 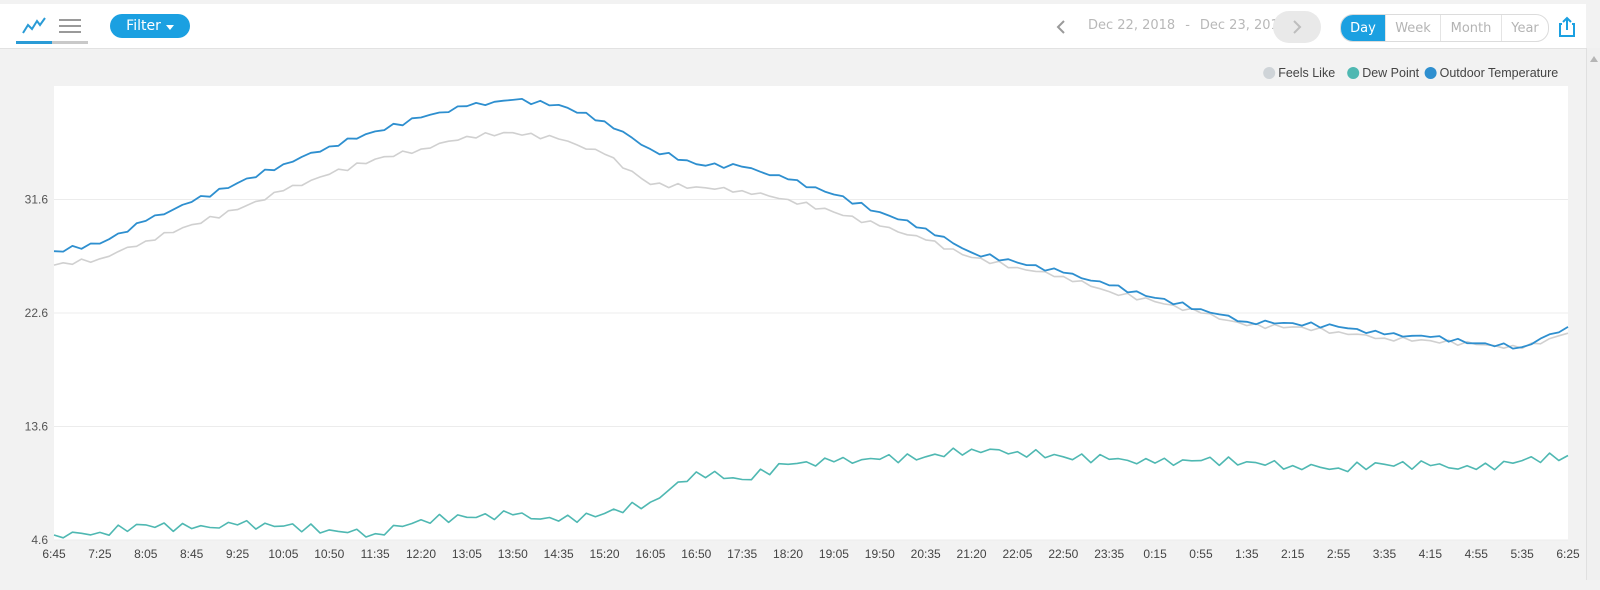 I want to click on view-toggle, so click(x=52, y=28).